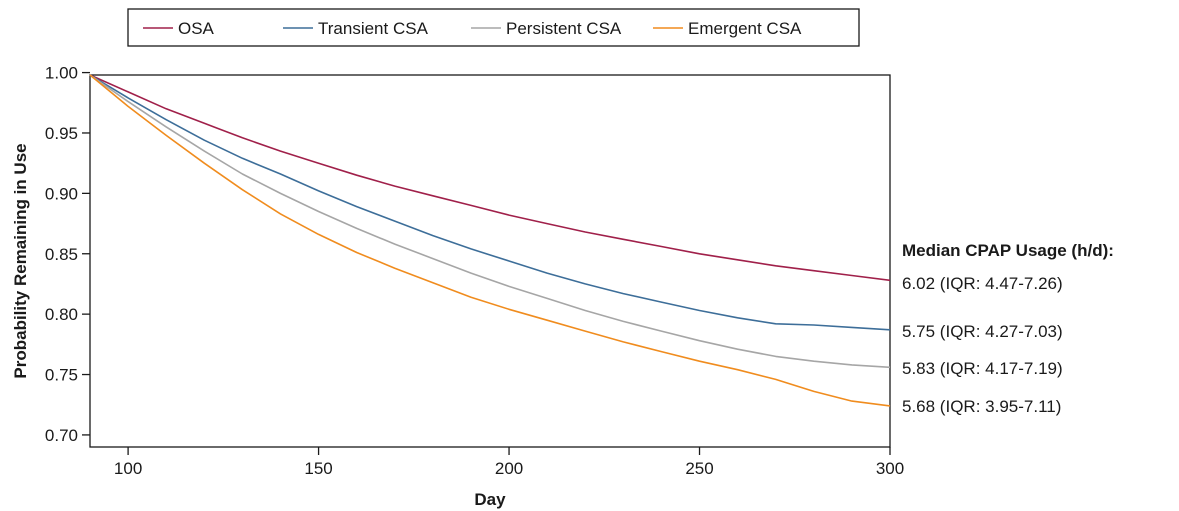 This screenshot has height=511, width=1179. I want to click on usage-annotation-osa: 6.02 (IQR: 4.47-7.26), so click(982, 283).